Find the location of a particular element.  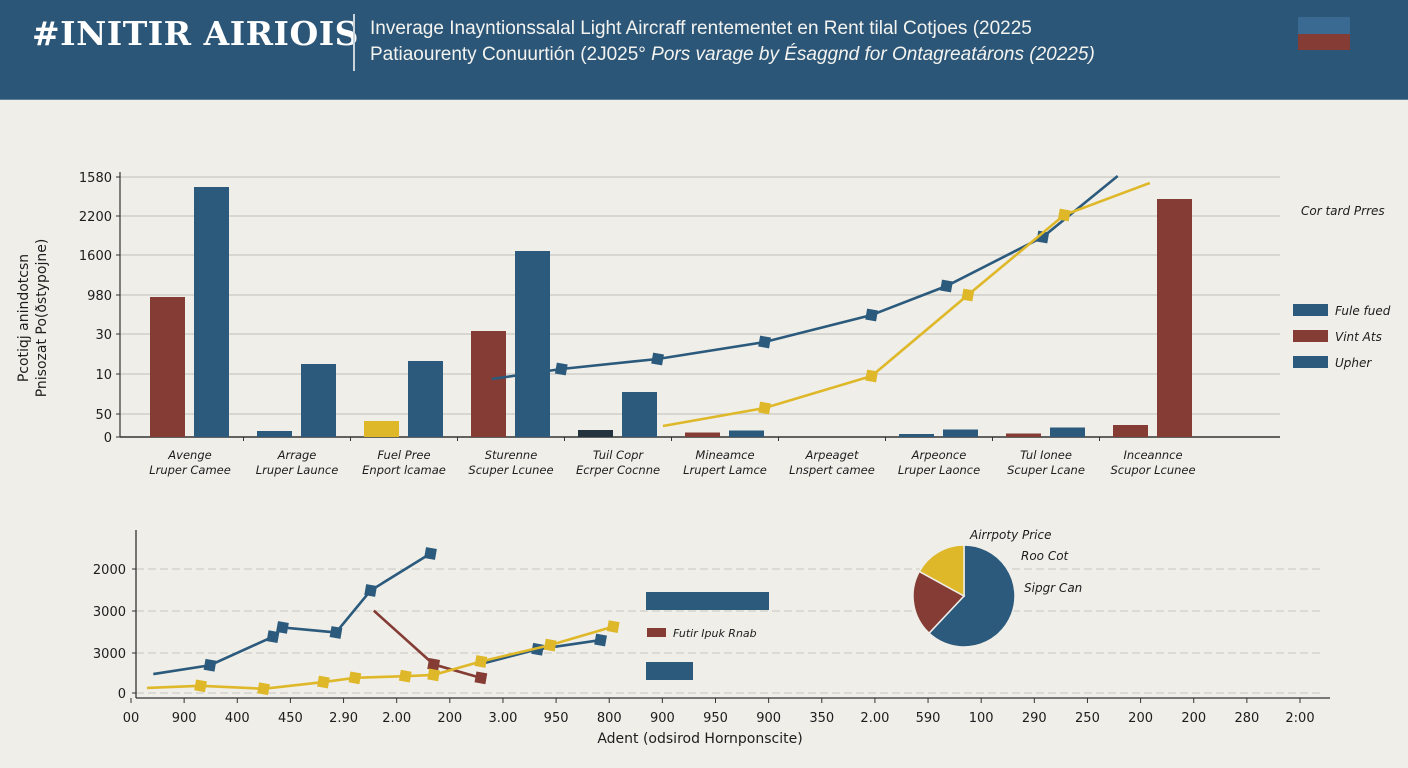

y-tick-label: 1580 is located at coordinates (95, 178).